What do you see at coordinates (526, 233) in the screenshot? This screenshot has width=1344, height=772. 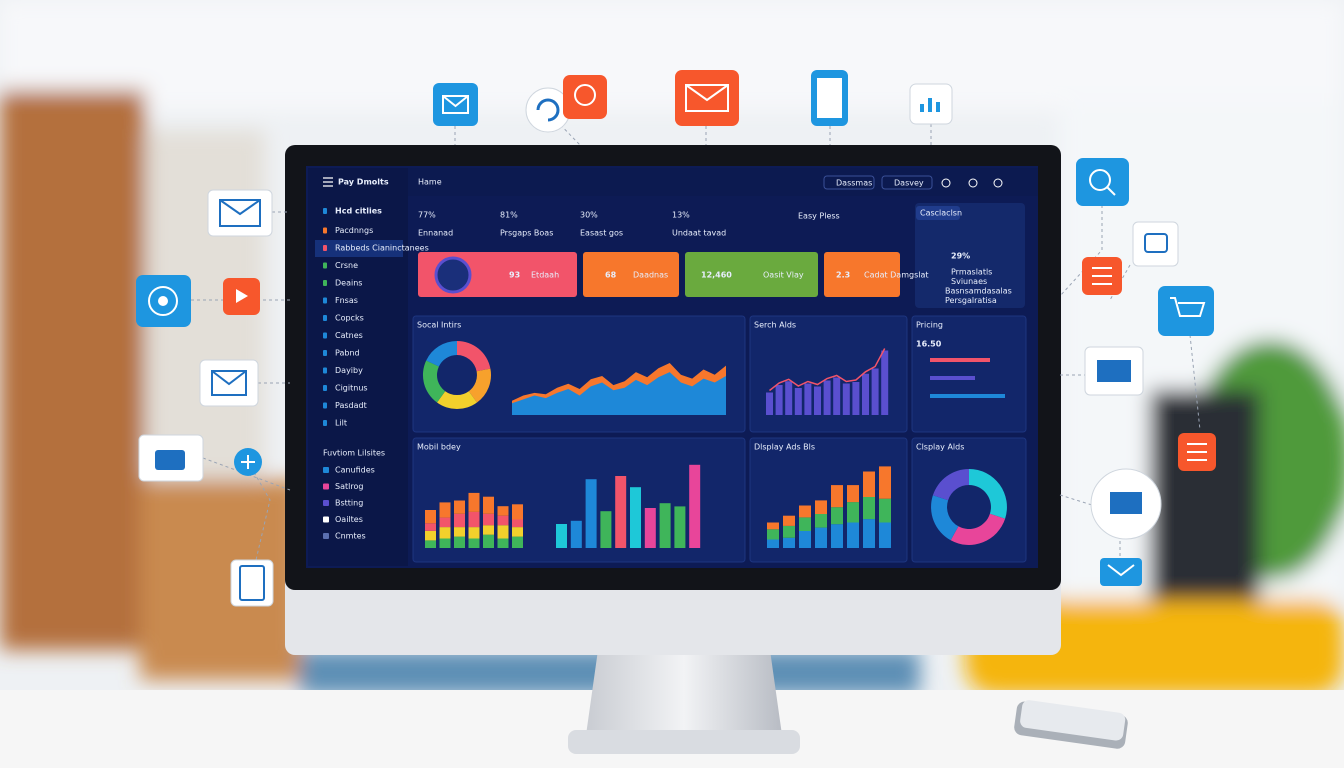 I see `kpi-label: Prsgaps Boas` at bounding box center [526, 233].